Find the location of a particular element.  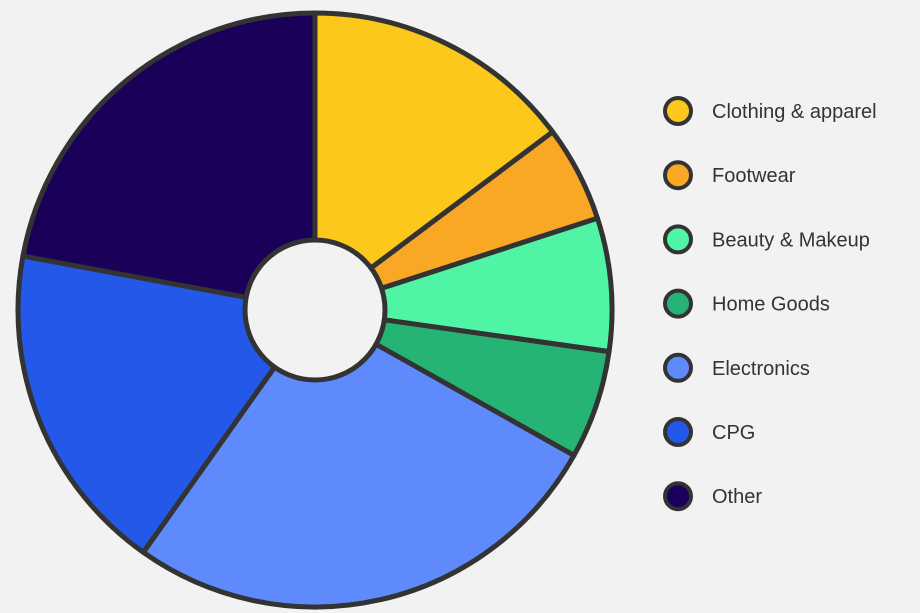

legend-label: Other is located at coordinates (737, 497).